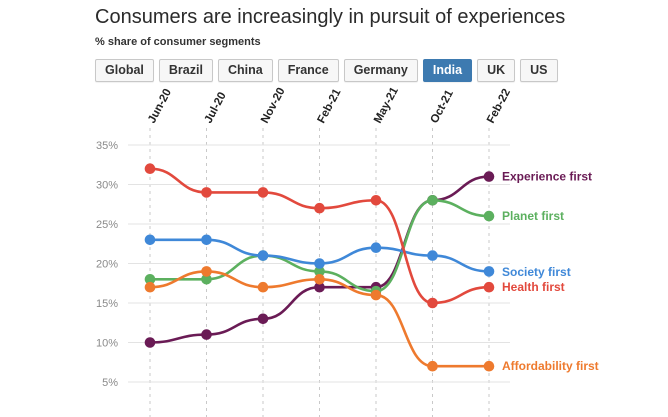 The height and width of the screenshot is (417, 668). Describe the element at coordinates (447, 70) in the screenshot. I see `tab-india: India` at that location.